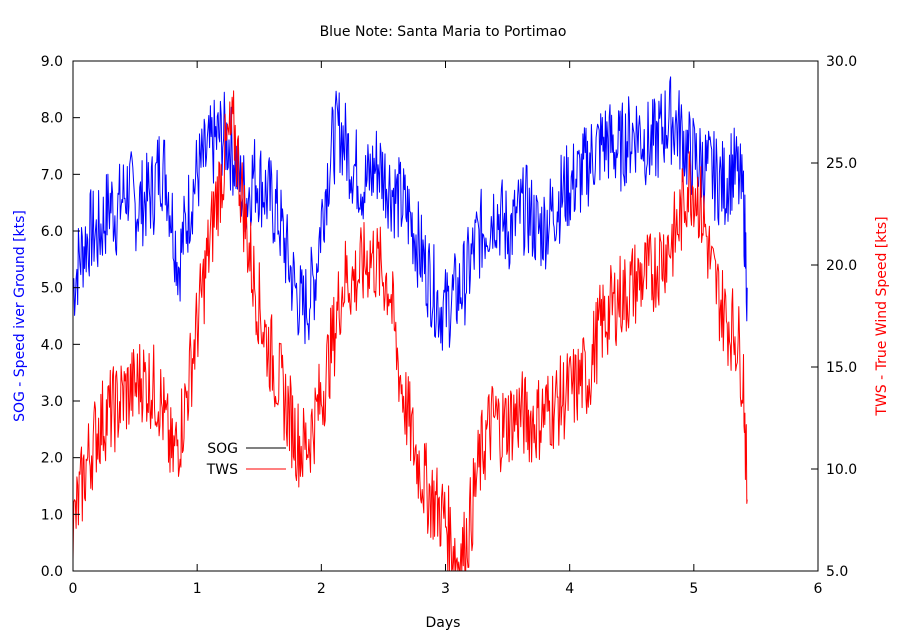 This screenshot has width=919, height=635. I want to click on x-tick-label: 3, so click(445, 589).